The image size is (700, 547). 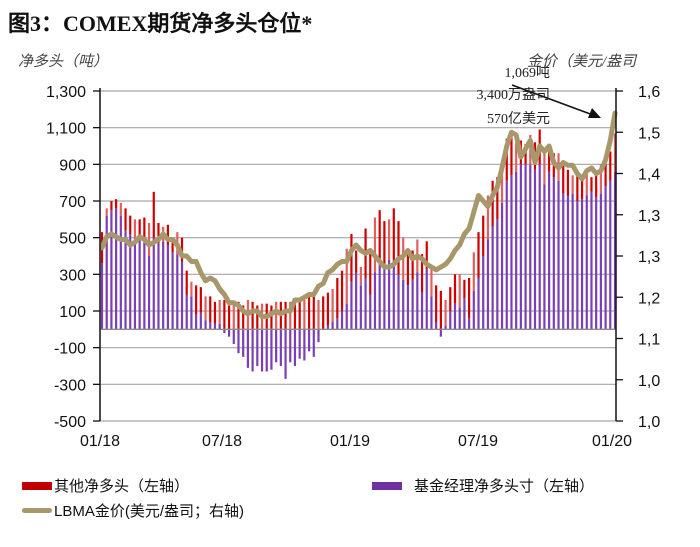 What do you see at coordinates (222, 441) in the screenshot?
I see `x-axis-tick-label: 07/18` at bounding box center [222, 441].